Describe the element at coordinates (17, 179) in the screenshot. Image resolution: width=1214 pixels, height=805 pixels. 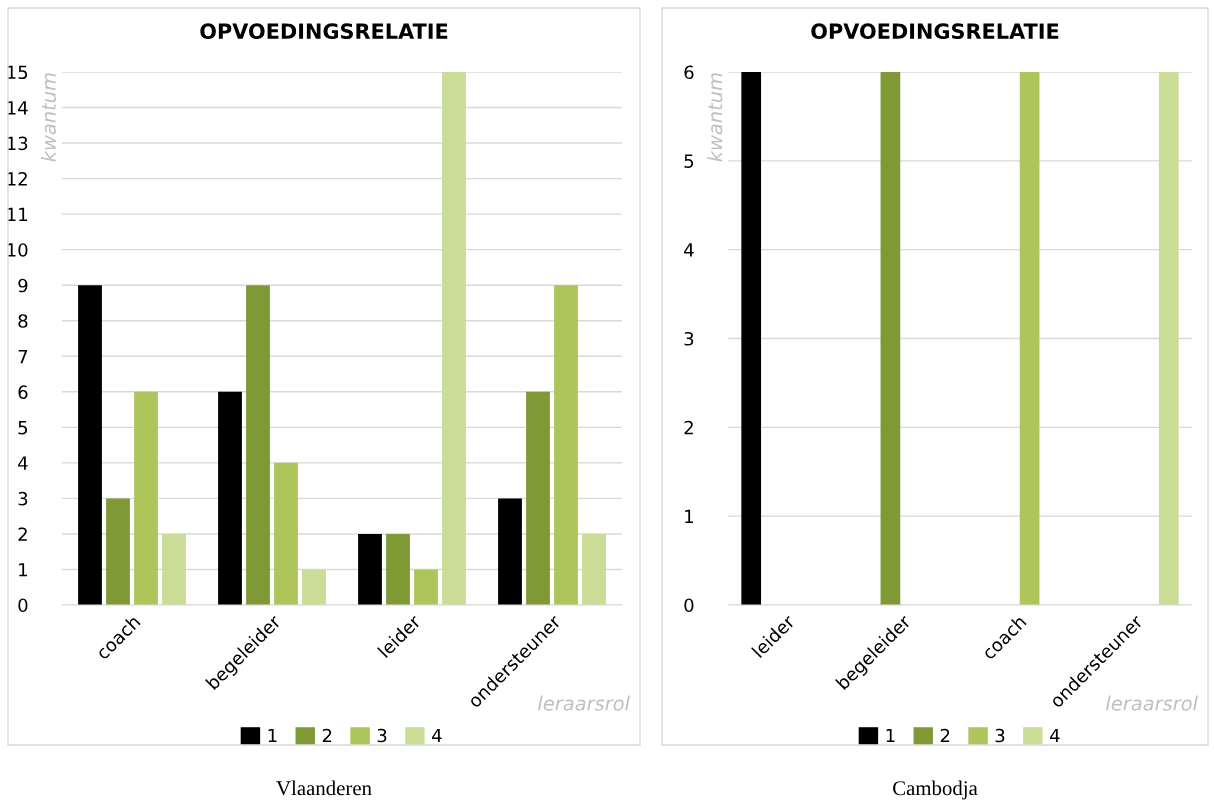
I see `y-tick-label: 12` at that location.